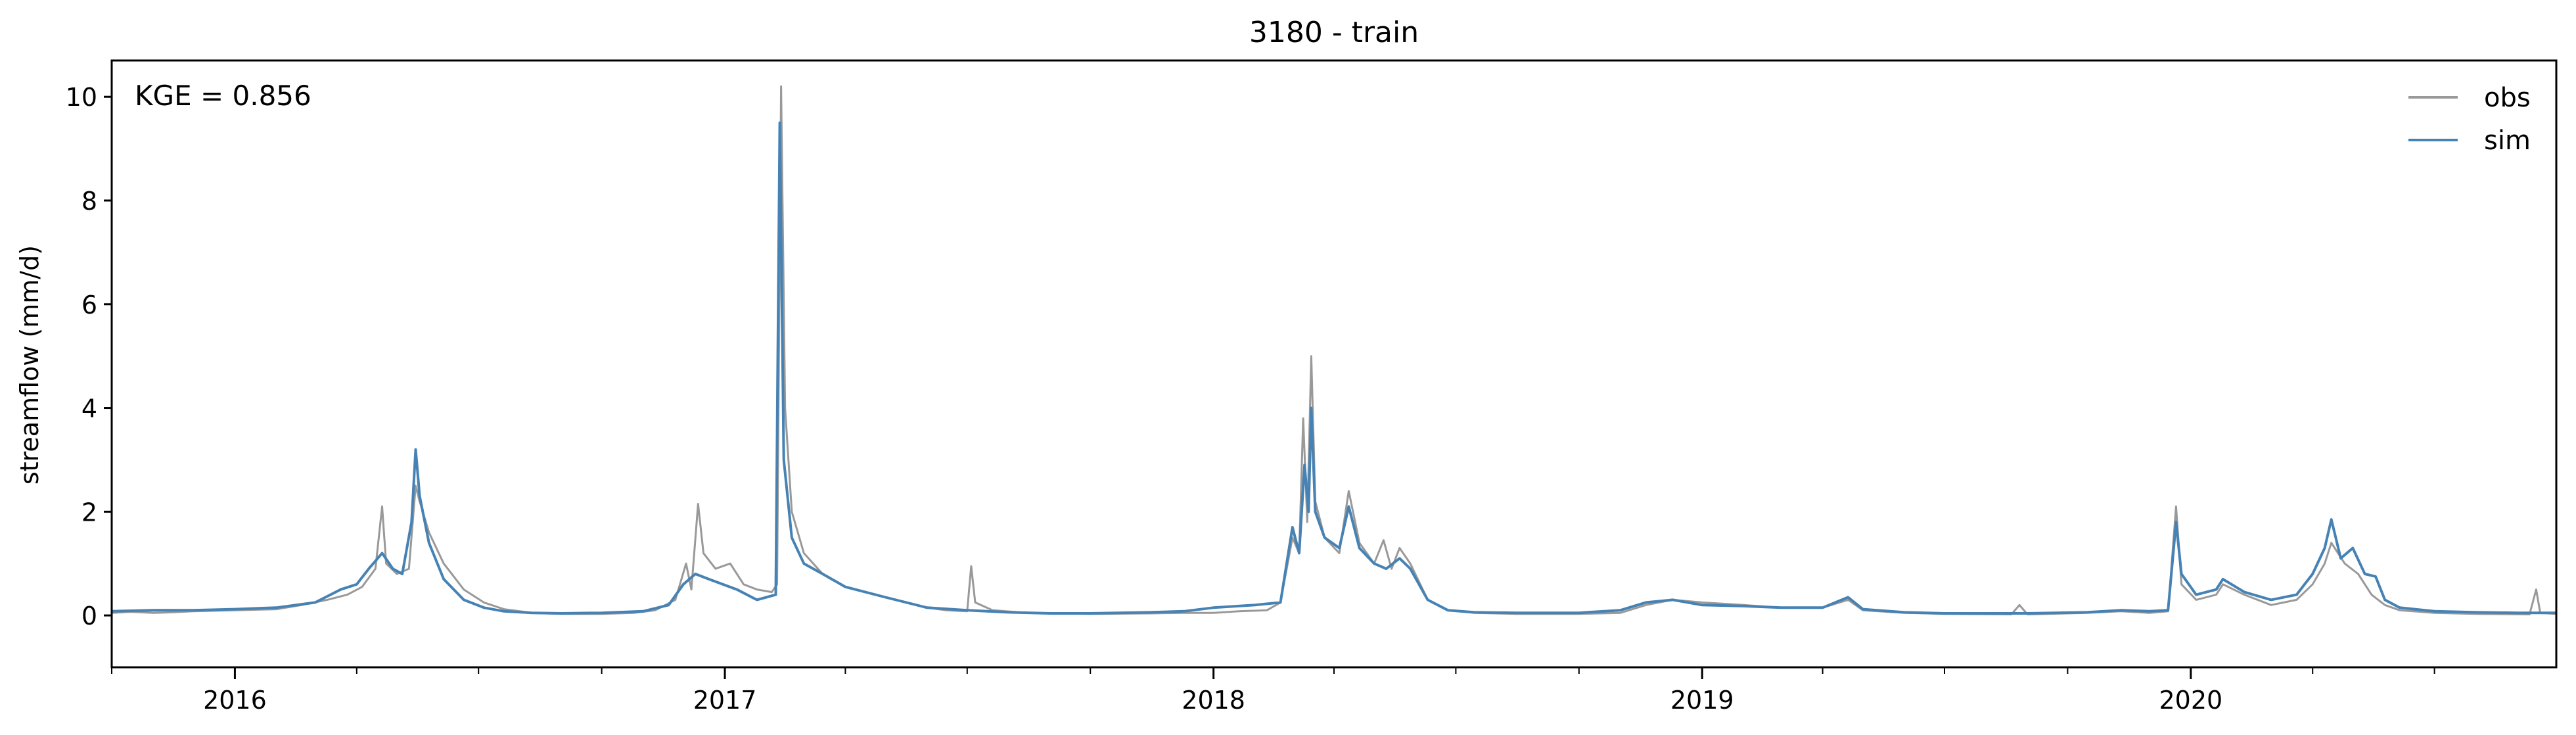 The height and width of the screenshot is (735, 2576). What do you see at coordinates (235, 701) in the screenshot?
I see `x-tick-label: 2016` at bounding box center [235, 701].